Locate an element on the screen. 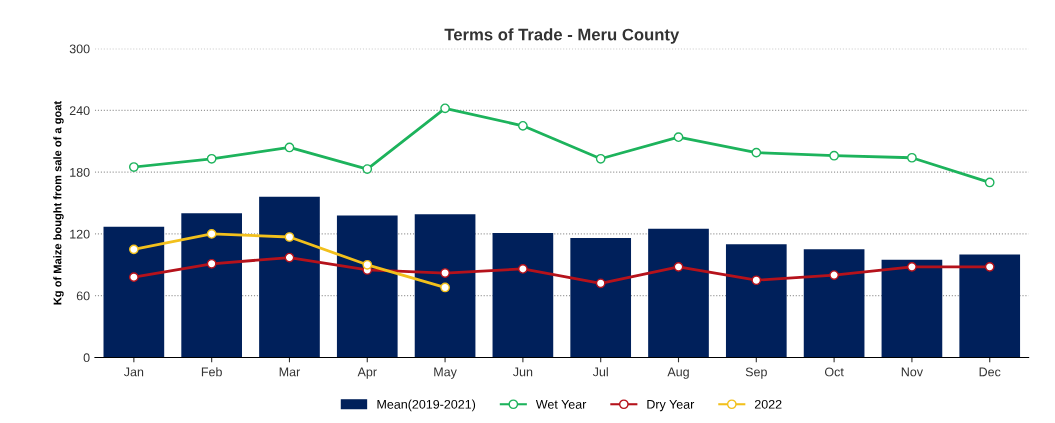 The image size is (1055, 423). x-tick-label: May is located at coordinates (445, 373).